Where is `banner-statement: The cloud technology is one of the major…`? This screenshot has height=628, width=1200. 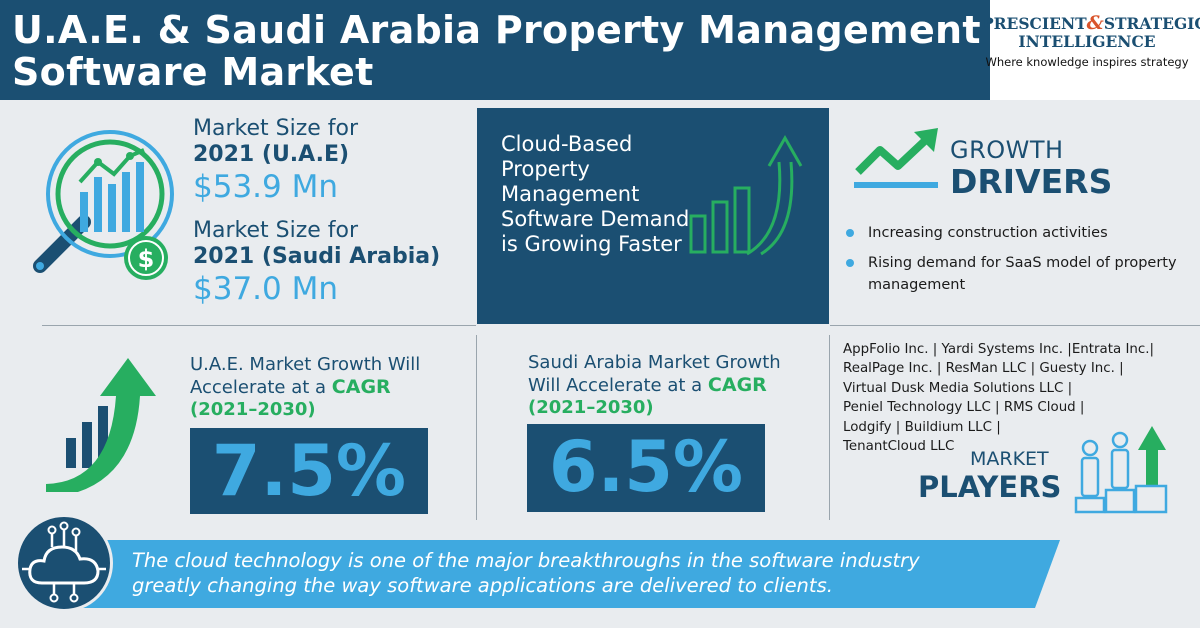 banner-statement: The cloud technology is one of the major… is located at coordinates (582, 573).